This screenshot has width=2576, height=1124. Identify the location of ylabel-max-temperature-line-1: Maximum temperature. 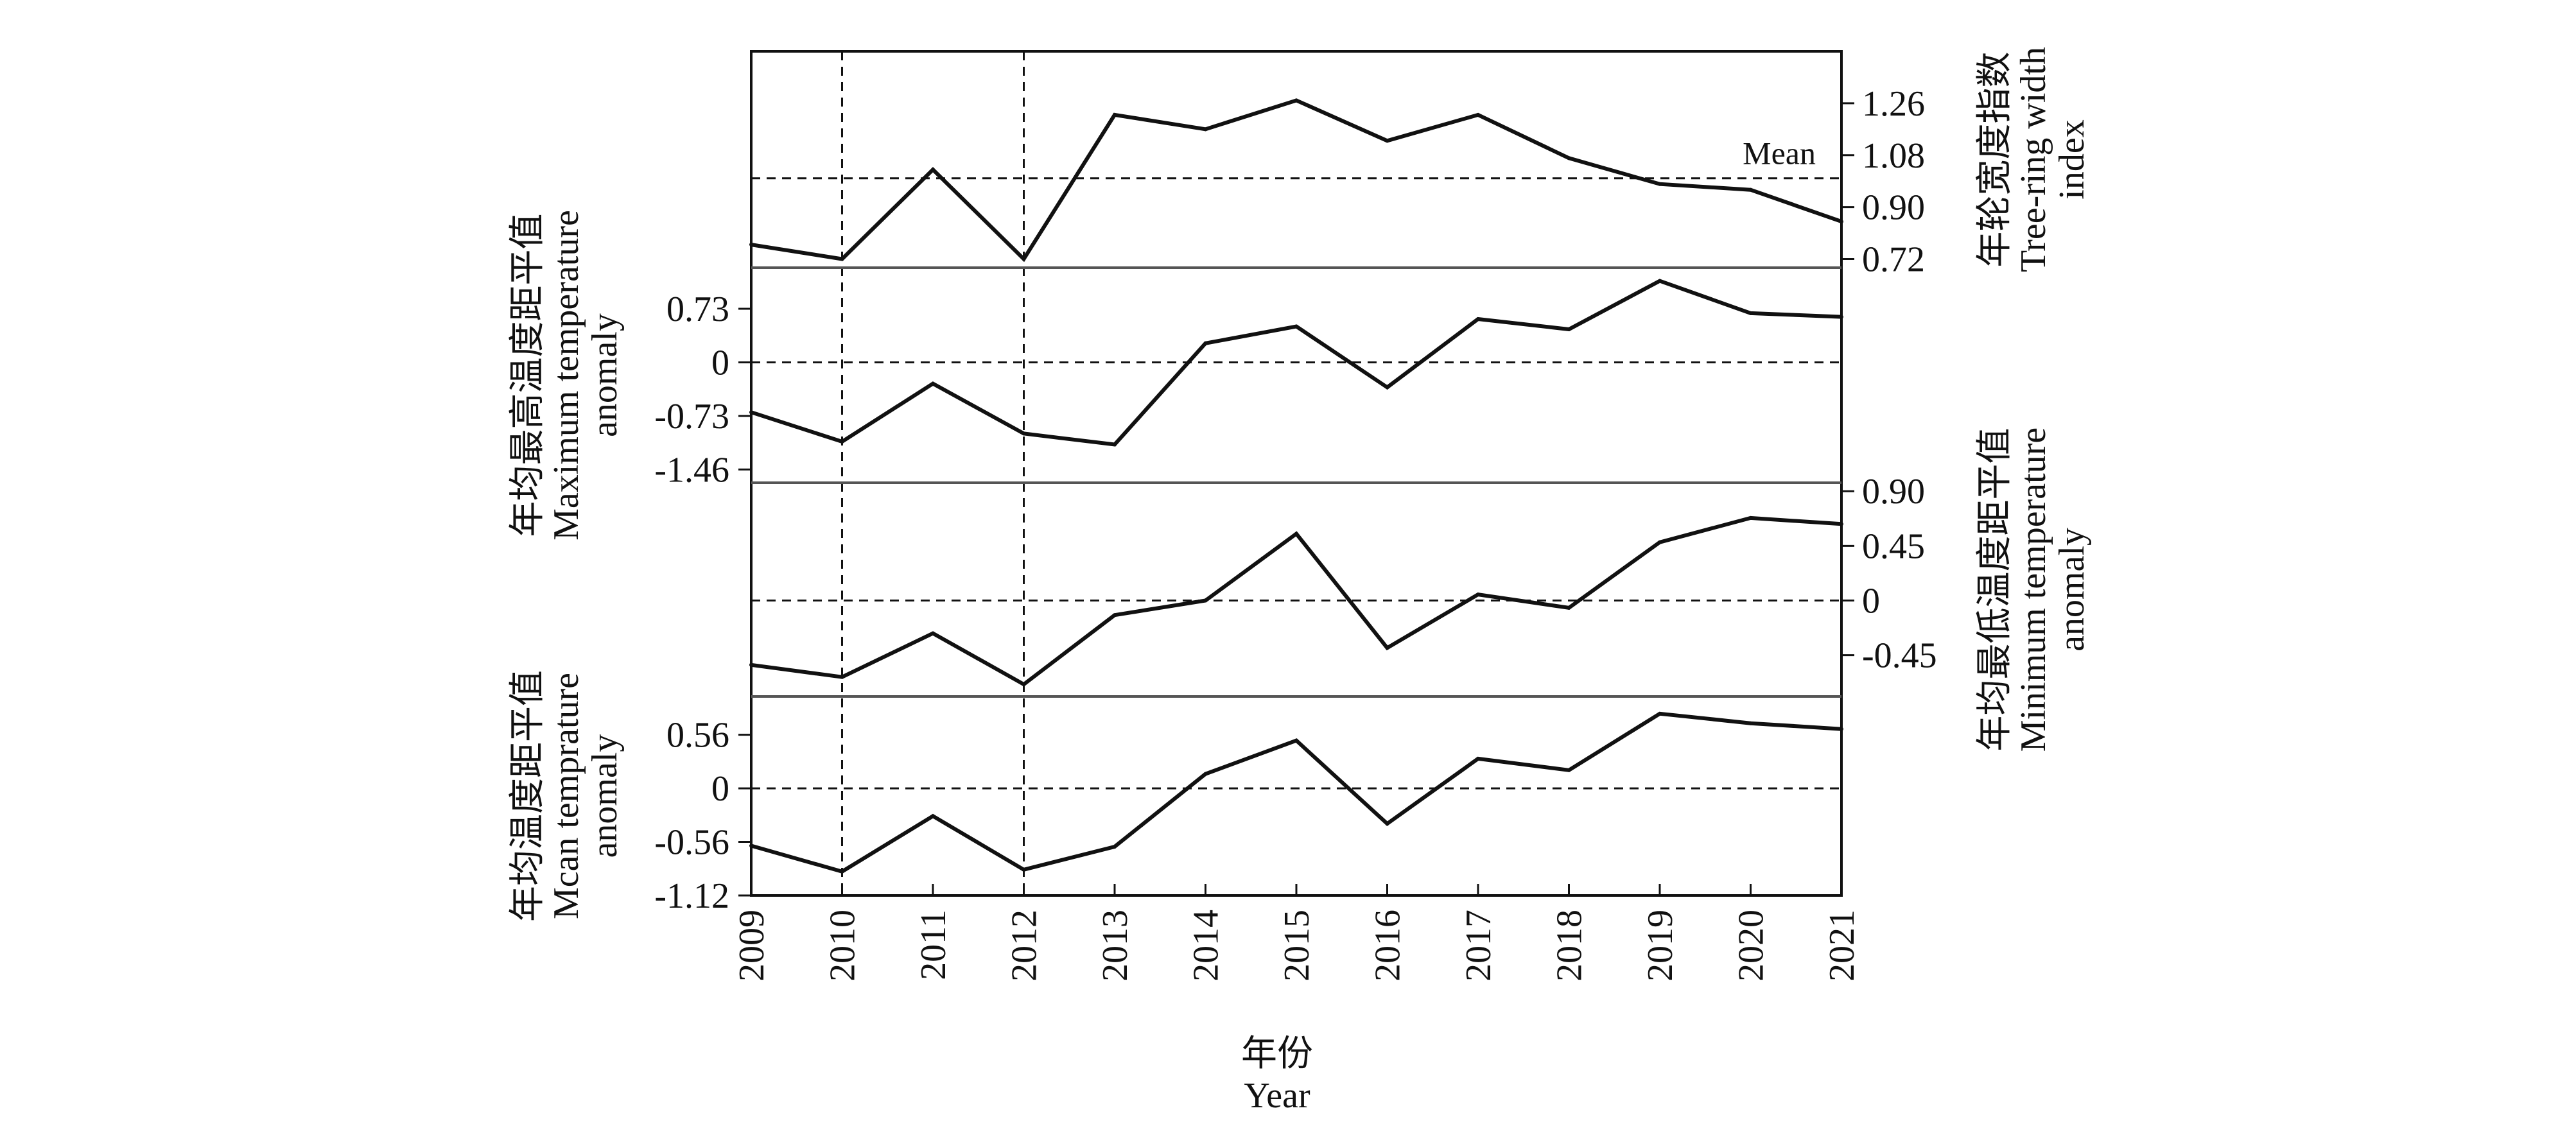
(566, 375).